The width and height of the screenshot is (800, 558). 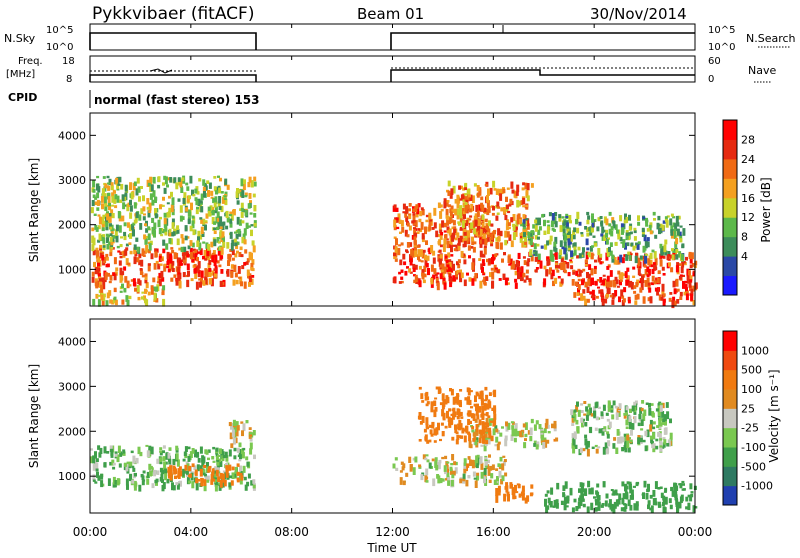 What do you see at coordinates (748, 408) in the screenshot?
I see `velocity-colorbar-tick-label: 25` at bounding box center [748, 408].